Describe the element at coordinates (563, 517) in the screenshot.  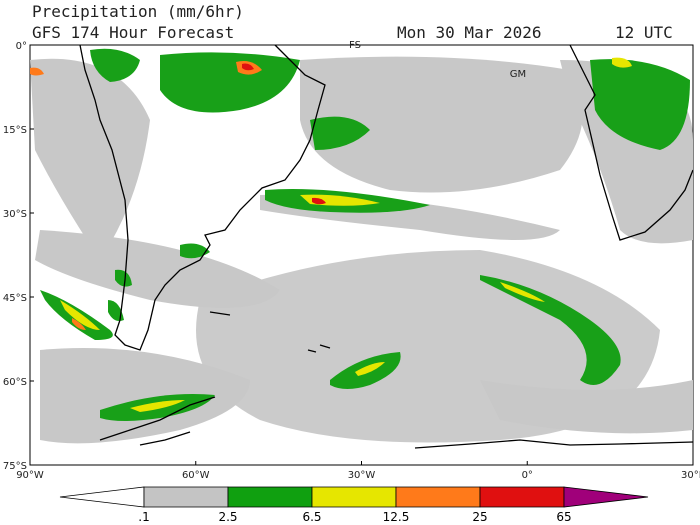
I see `colorbar-label: 65` at that location.